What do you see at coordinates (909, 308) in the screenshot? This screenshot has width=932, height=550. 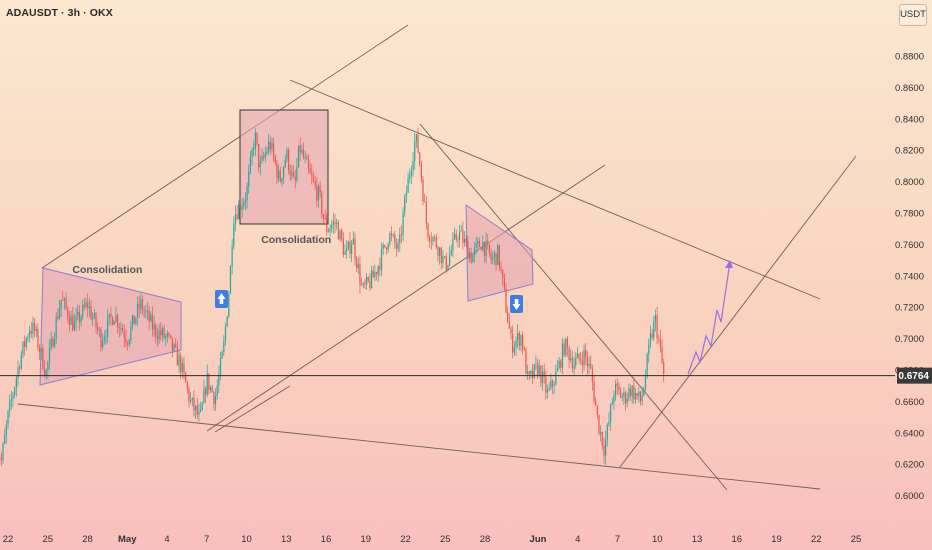 I see `y-axis-tick-label: 0.7200` at bounding box center [909, 308].